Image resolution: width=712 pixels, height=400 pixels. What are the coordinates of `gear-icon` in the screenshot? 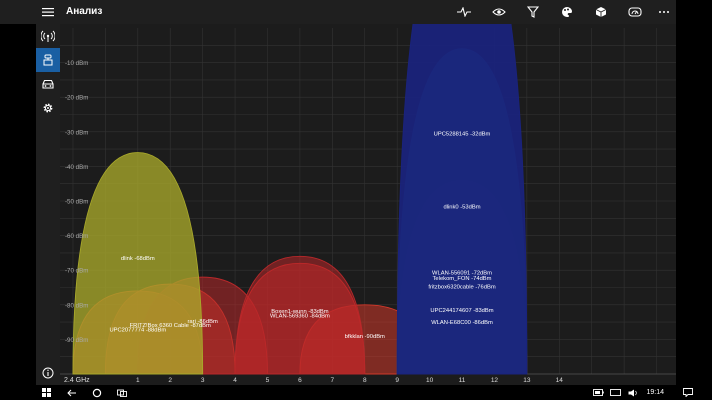 It's located at (48, 108).